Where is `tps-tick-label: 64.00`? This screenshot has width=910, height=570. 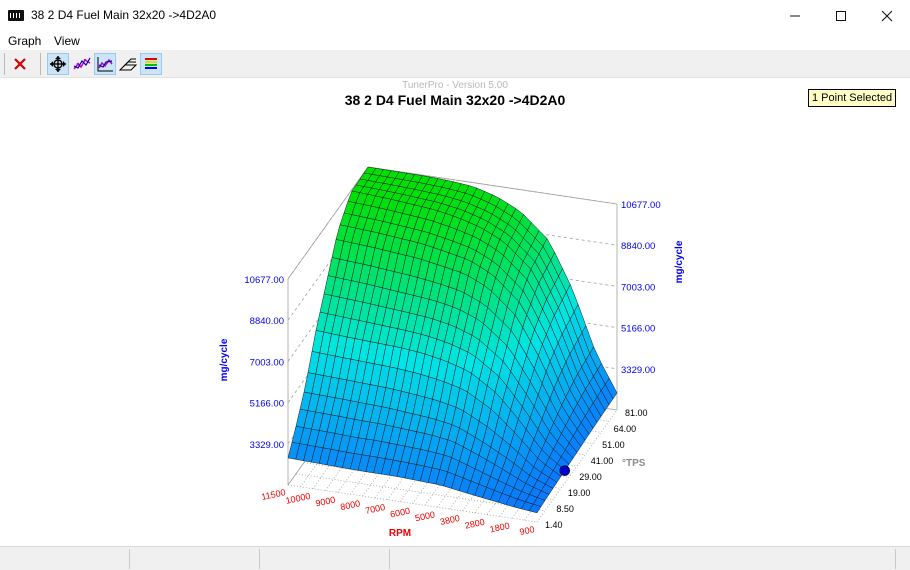
tps-tick-label: 64.00 is located at coordinates (625, 429).